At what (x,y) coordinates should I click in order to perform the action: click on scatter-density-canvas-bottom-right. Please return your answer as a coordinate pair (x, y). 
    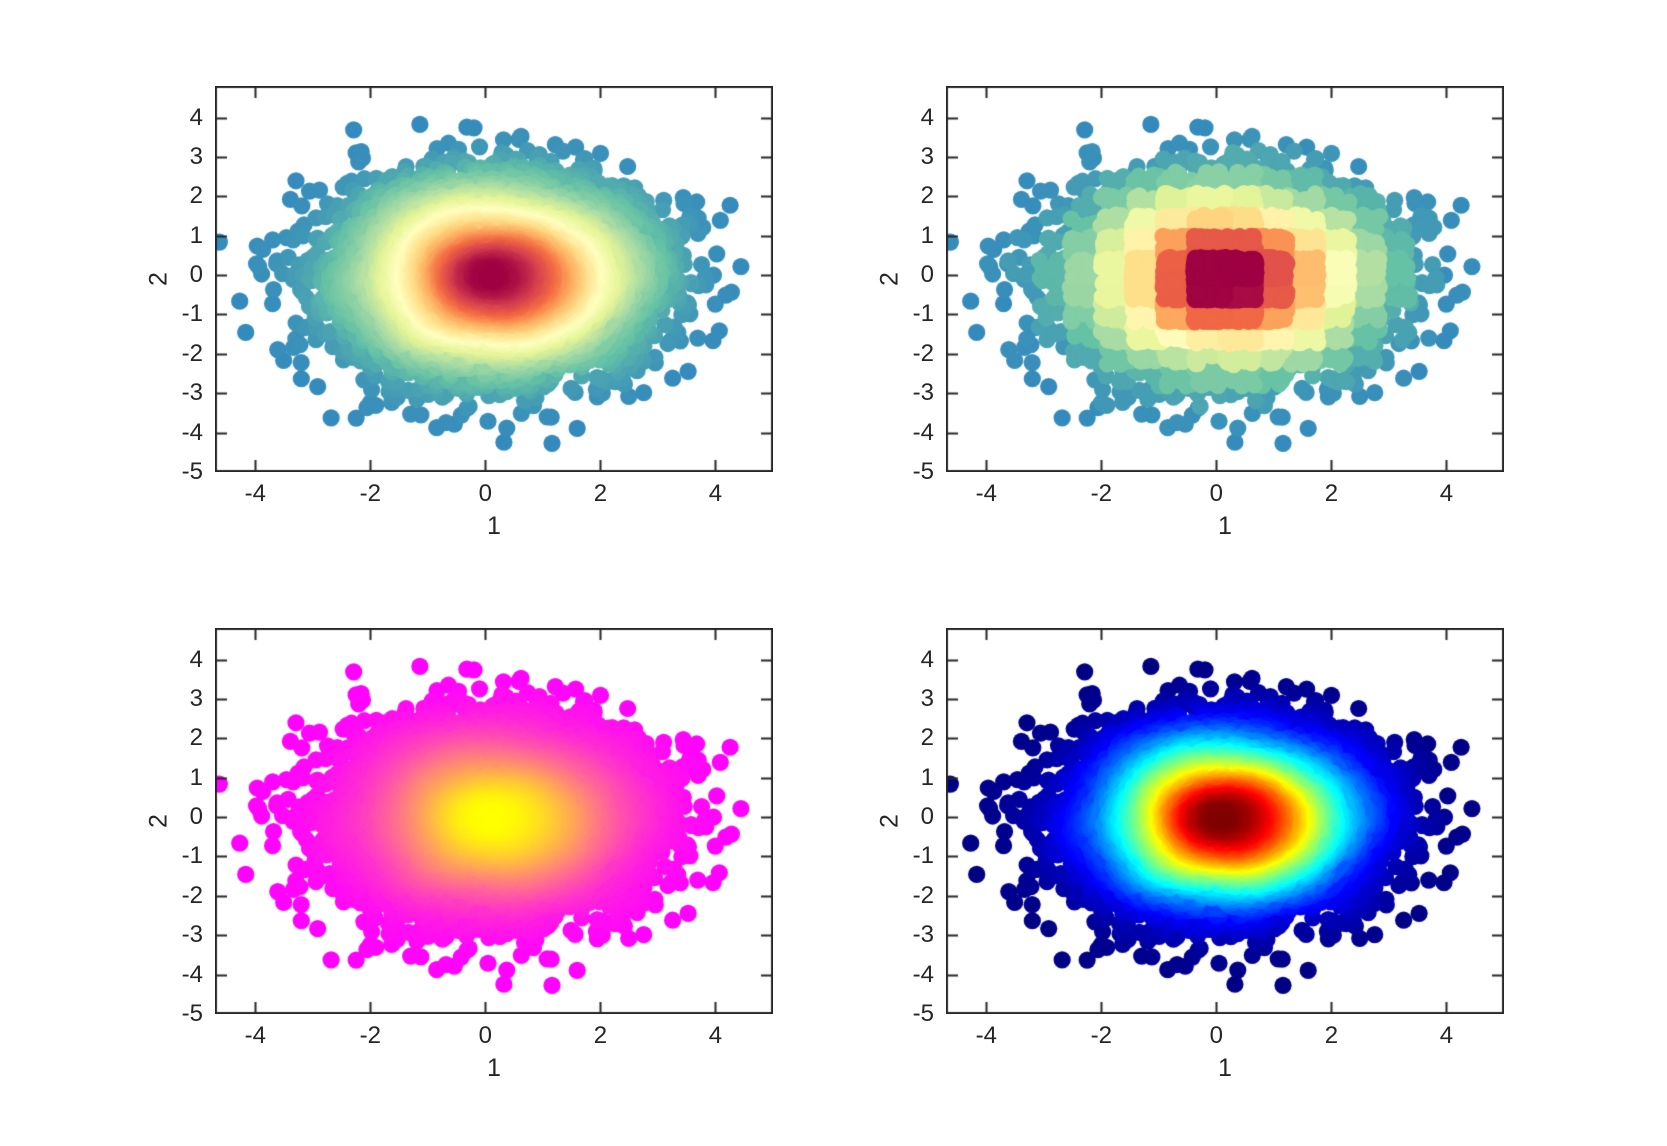
    Looking at the image, I should click on (1225, 821).